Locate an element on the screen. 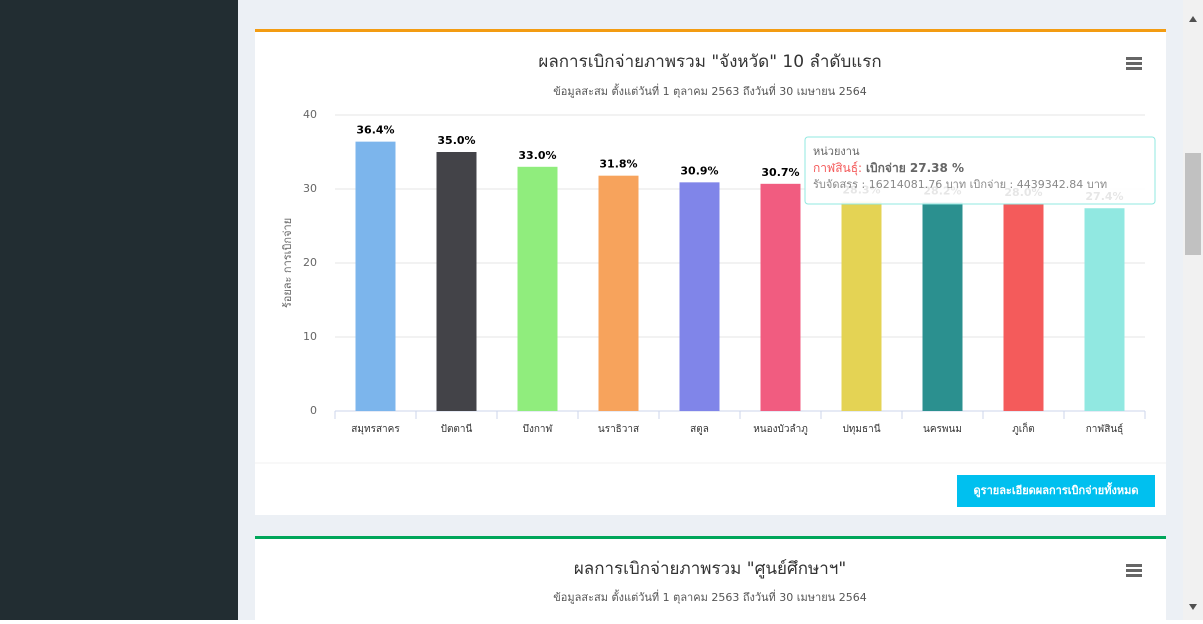 This screenshot has height=624, width=1203. data-label: 31.8% is located at coordinates (618, 164).